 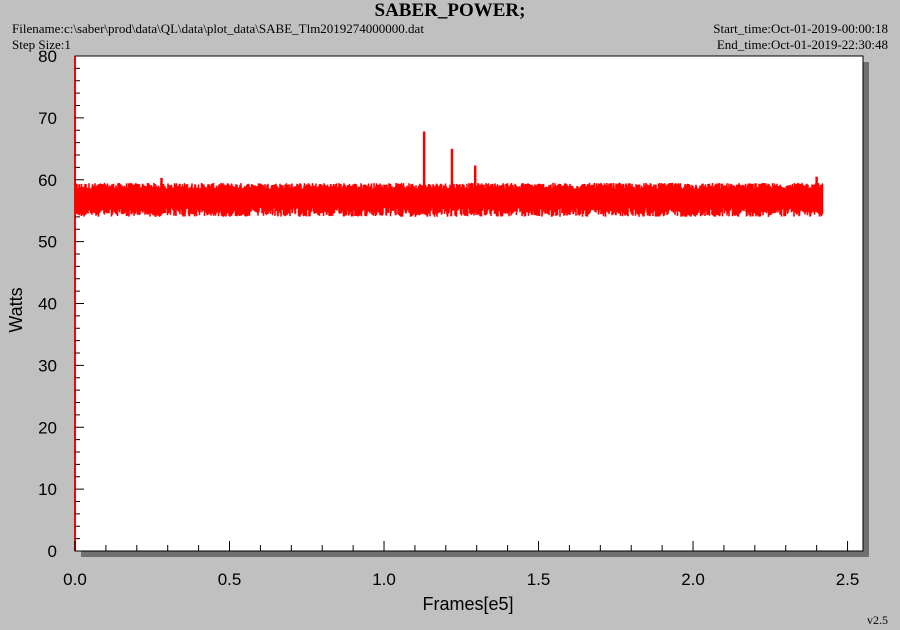 What do you see at coordinates (467, 604) in the screenshot?
I see `x-axis-label: Frames[e5]` at bounding box center [467, 604].